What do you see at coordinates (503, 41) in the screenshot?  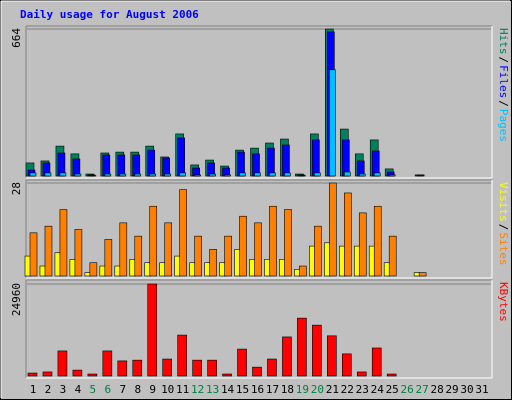 I see `legend-entry: Hits` at bounding box center [503, 41].